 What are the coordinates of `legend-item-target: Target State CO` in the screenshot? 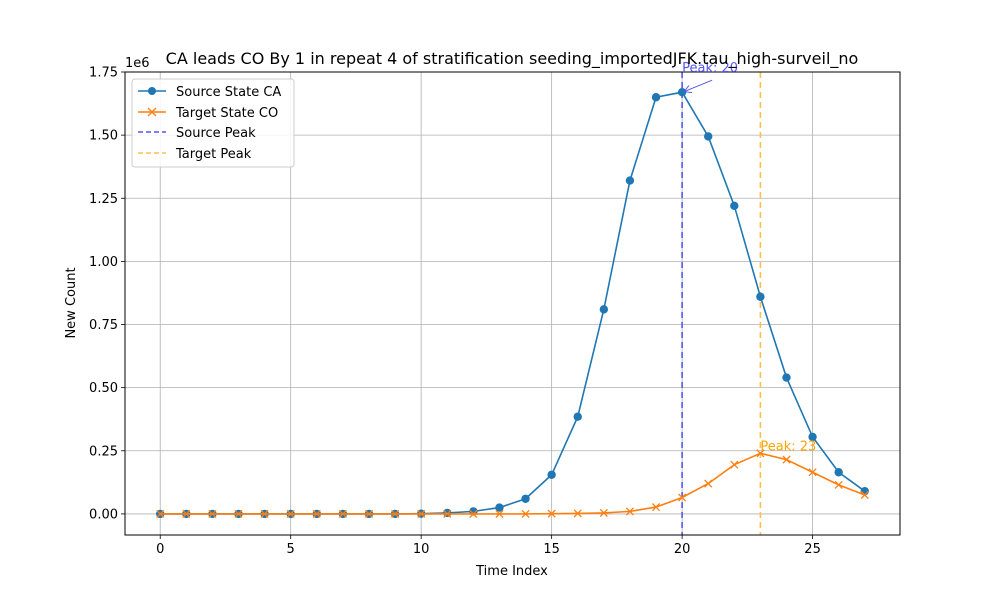 It's located at (208, 113).